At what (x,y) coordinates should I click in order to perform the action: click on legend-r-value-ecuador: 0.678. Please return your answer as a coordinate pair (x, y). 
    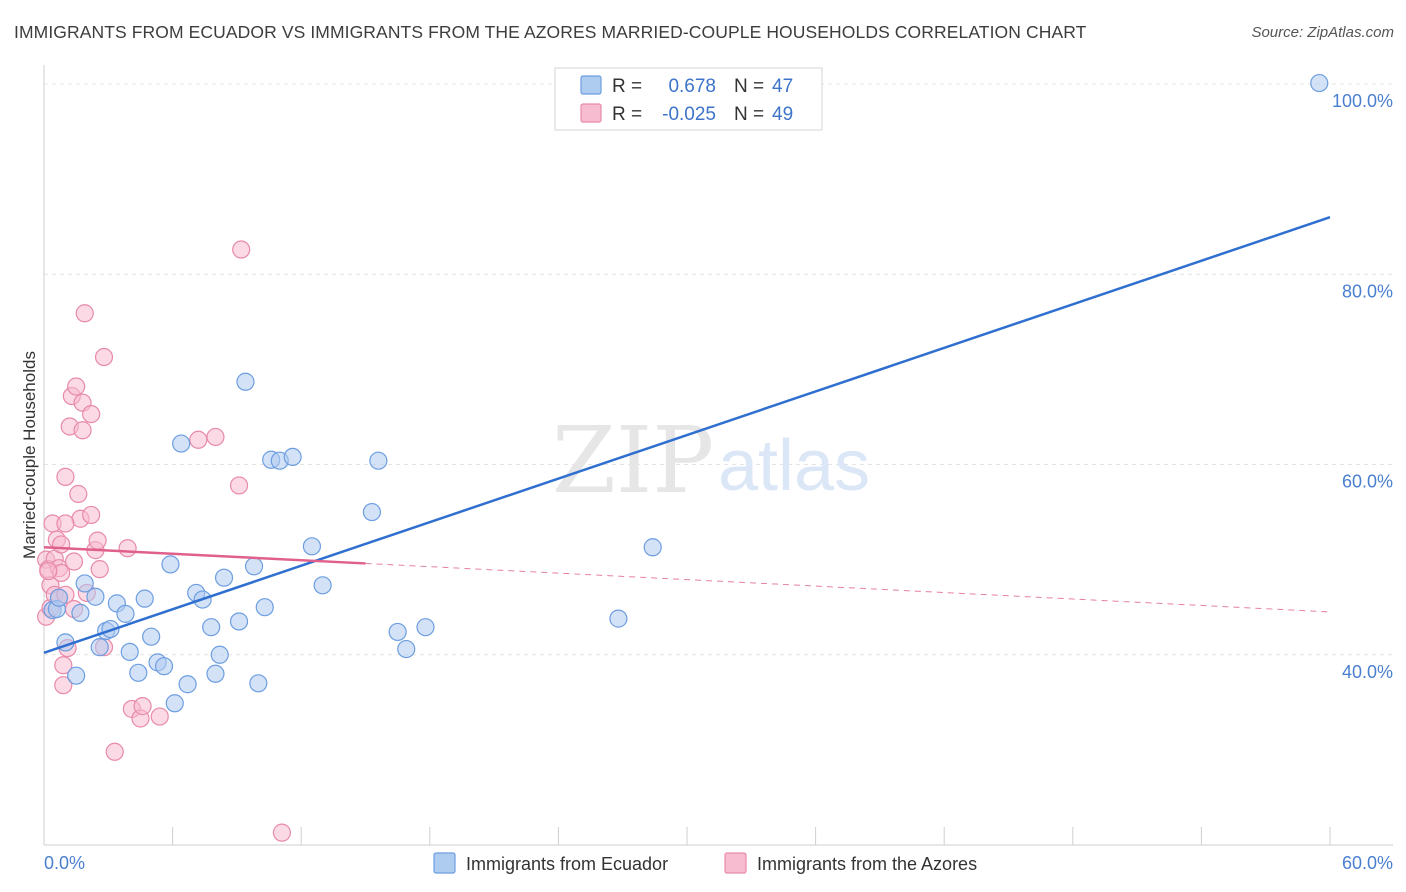
    Looking at the image, I should click on (692, 86).